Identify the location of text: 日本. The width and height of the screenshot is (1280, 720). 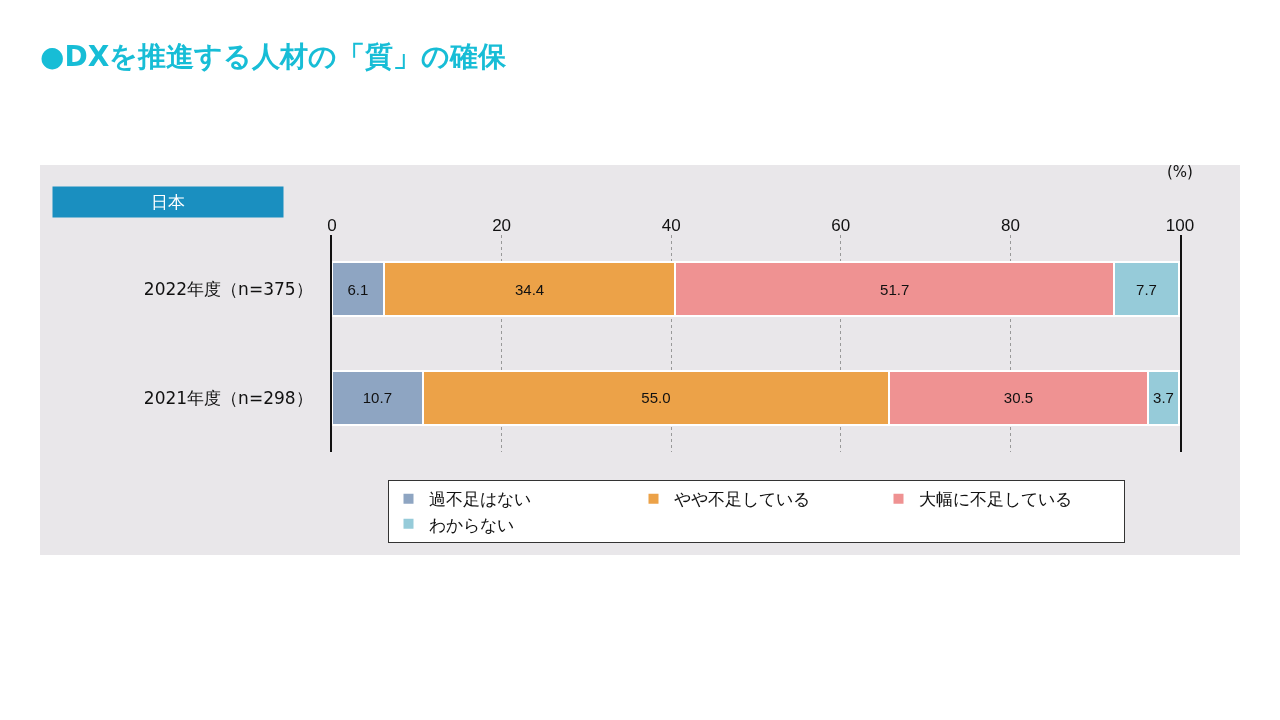
(168, 202).